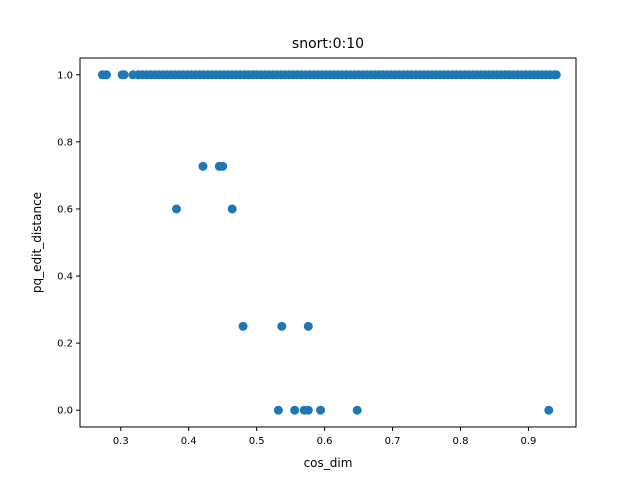  I want to click on y-tick-label: 0.6, so click(65, 209).